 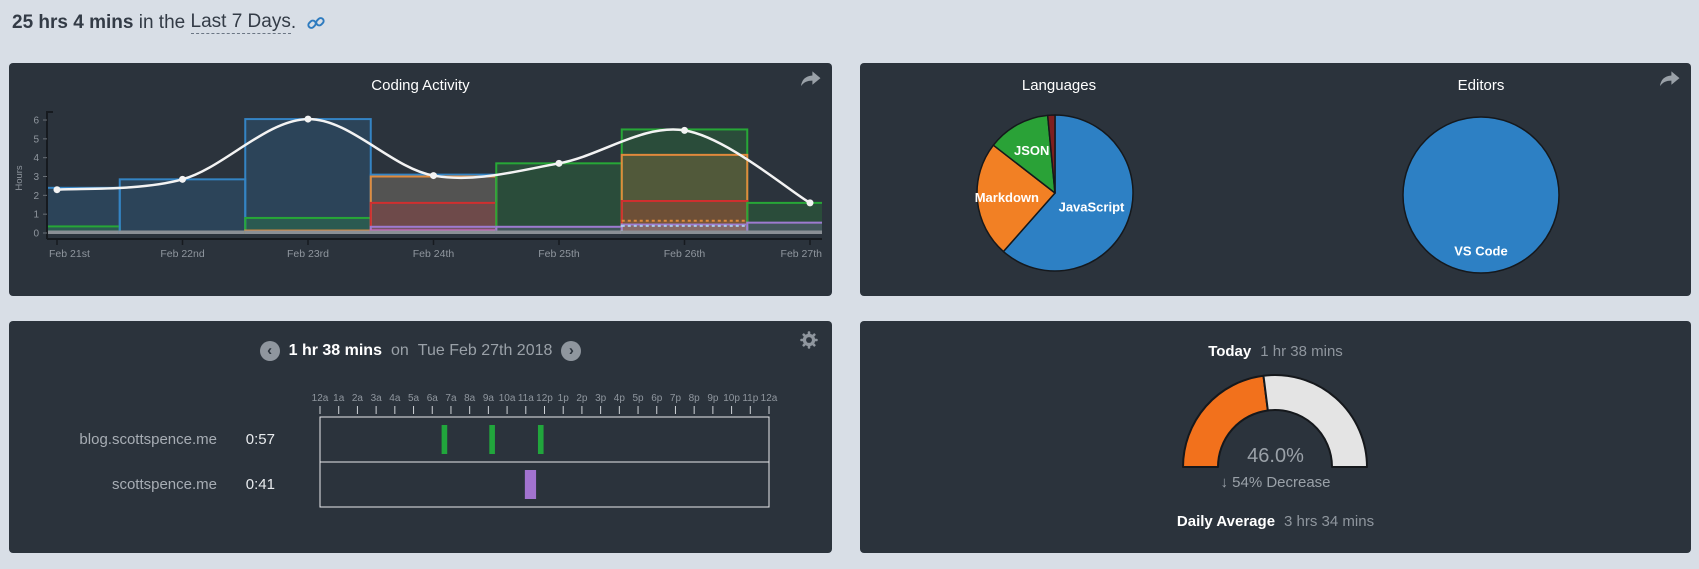 I want to click on daily-average-value: 3 hrs 34 mins, so click(x=1329, y=521).